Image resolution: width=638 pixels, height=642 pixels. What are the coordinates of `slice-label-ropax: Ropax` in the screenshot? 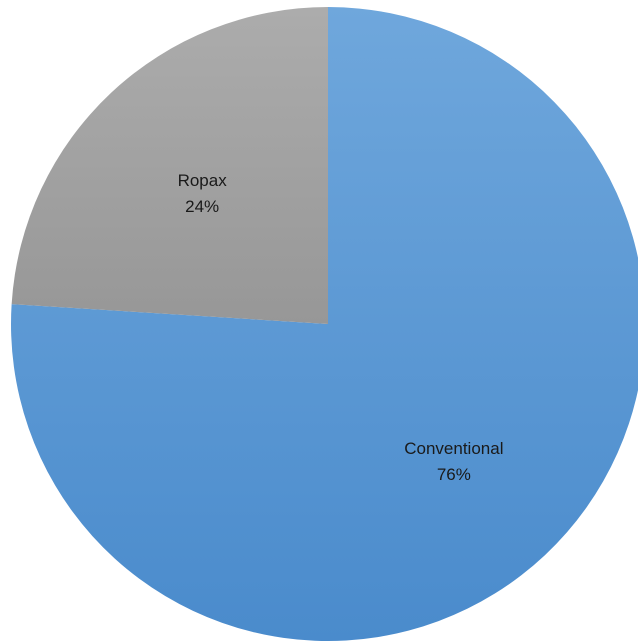 It's located at (203, 180).